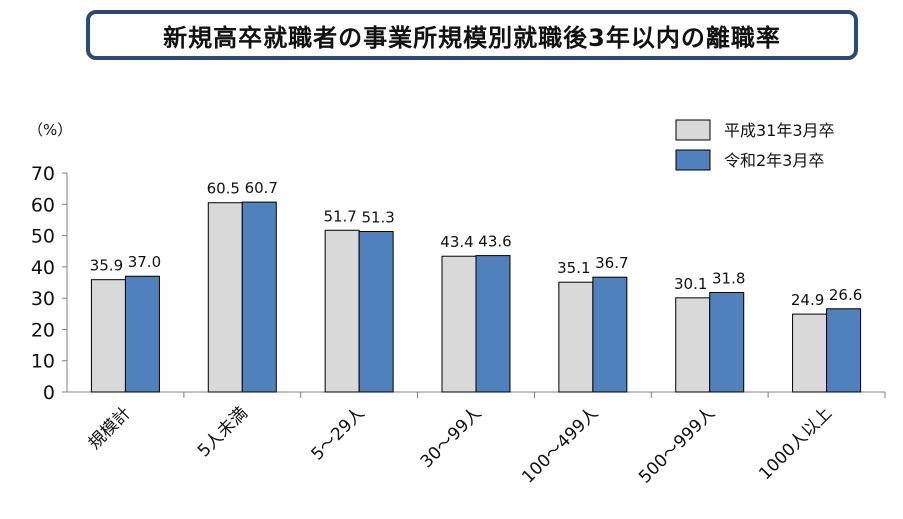  What do you see at coordinates (795, 443) in the screenshot?
I see `x-tick-label: 1000人以上` at bounding box center [795, 443].